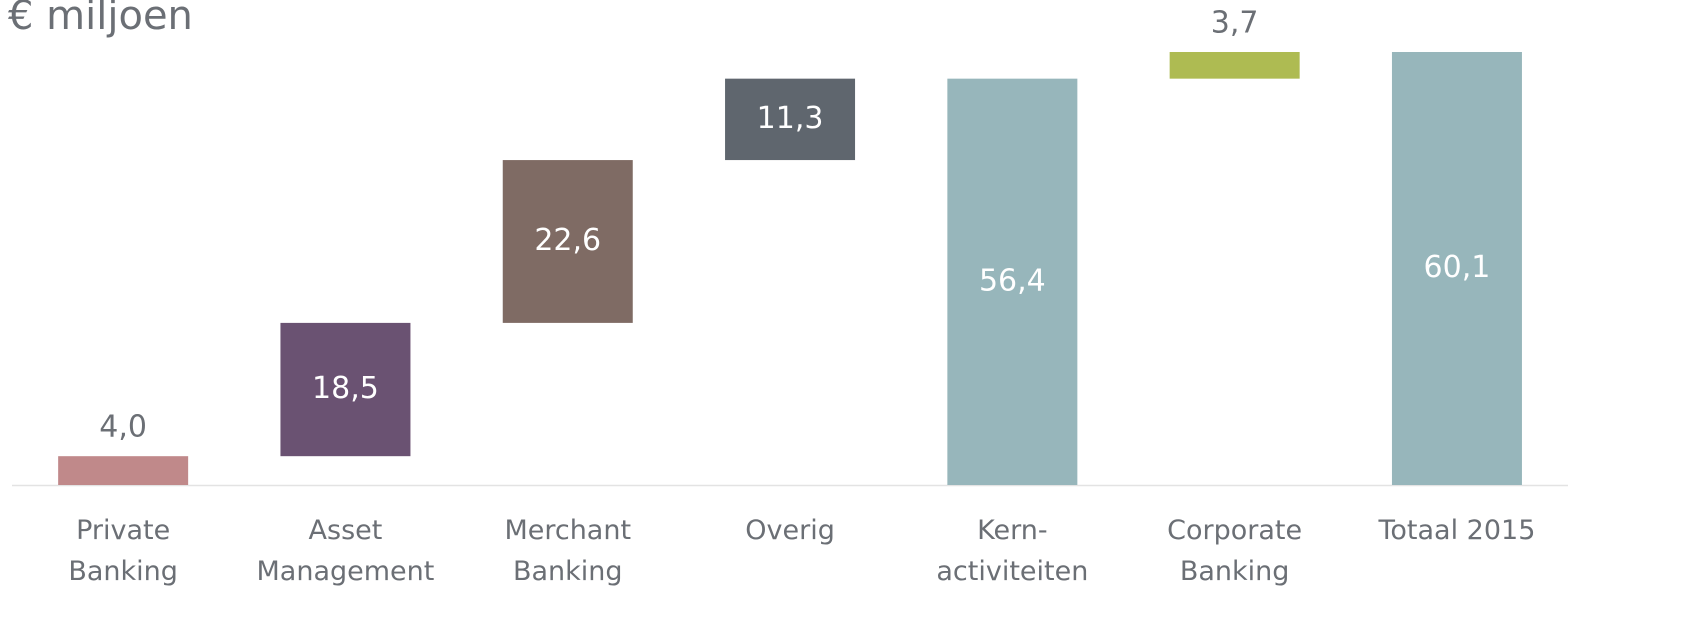 The image size is (1683, 631). What do you see at coordinates (100, 19) in the screenshot?
I see `unit-label: € miljoen` at bounding box center [100, 19].